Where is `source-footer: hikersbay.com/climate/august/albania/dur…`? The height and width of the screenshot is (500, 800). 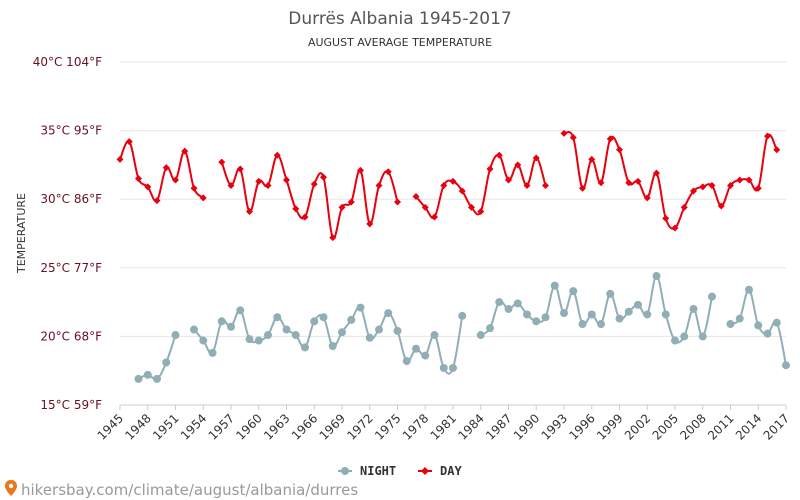
source-footer: hikersbay.com/climate/august/albania/dur… is located at coordinates (181, 489).